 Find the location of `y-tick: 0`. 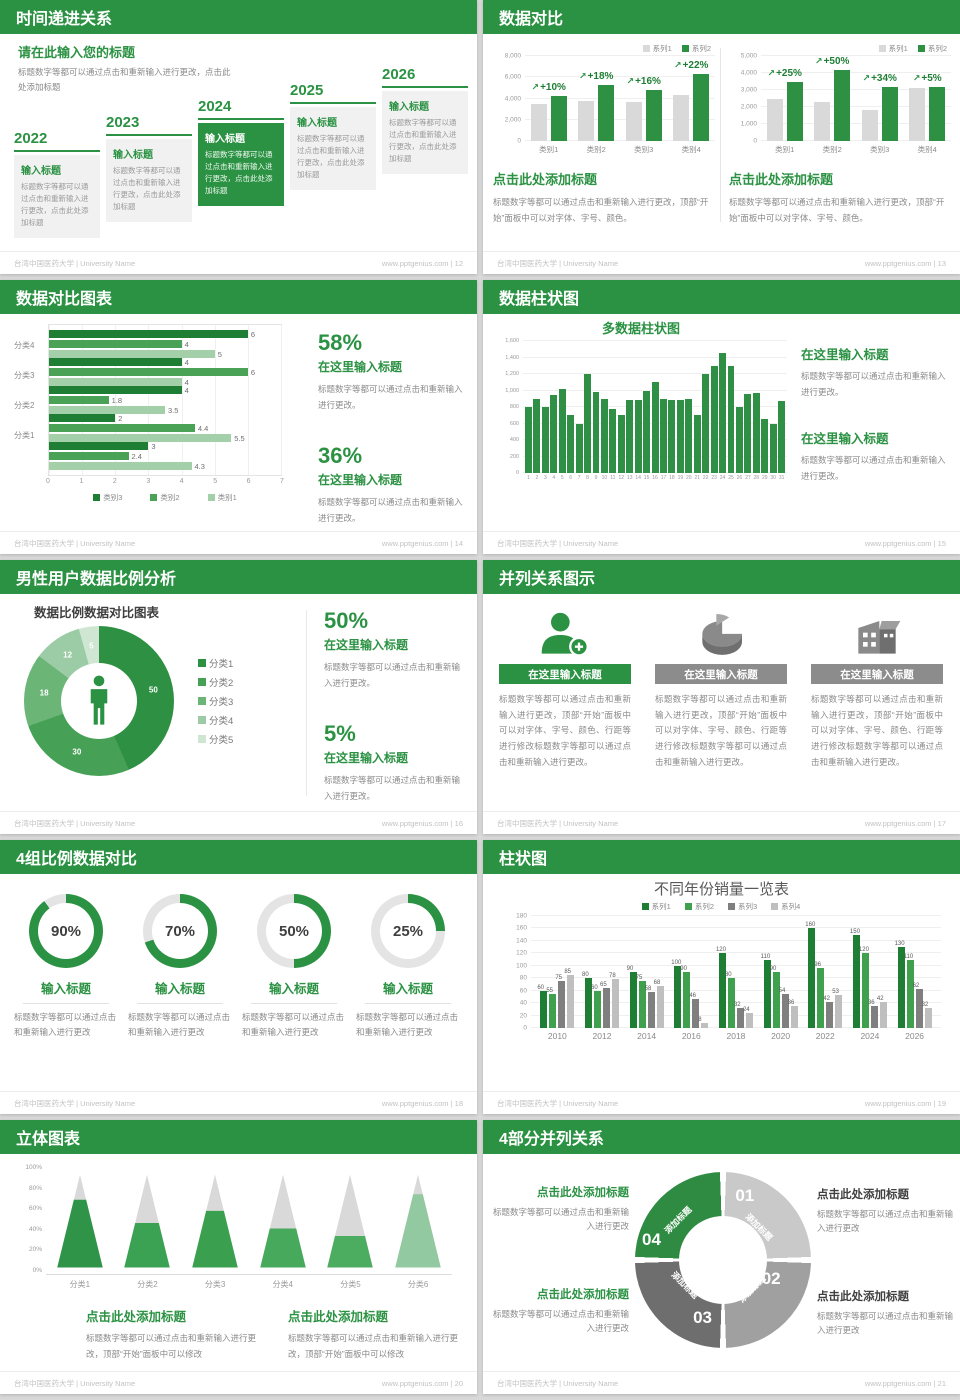

y-tick: 0 is located at coordinates (525, 1028).